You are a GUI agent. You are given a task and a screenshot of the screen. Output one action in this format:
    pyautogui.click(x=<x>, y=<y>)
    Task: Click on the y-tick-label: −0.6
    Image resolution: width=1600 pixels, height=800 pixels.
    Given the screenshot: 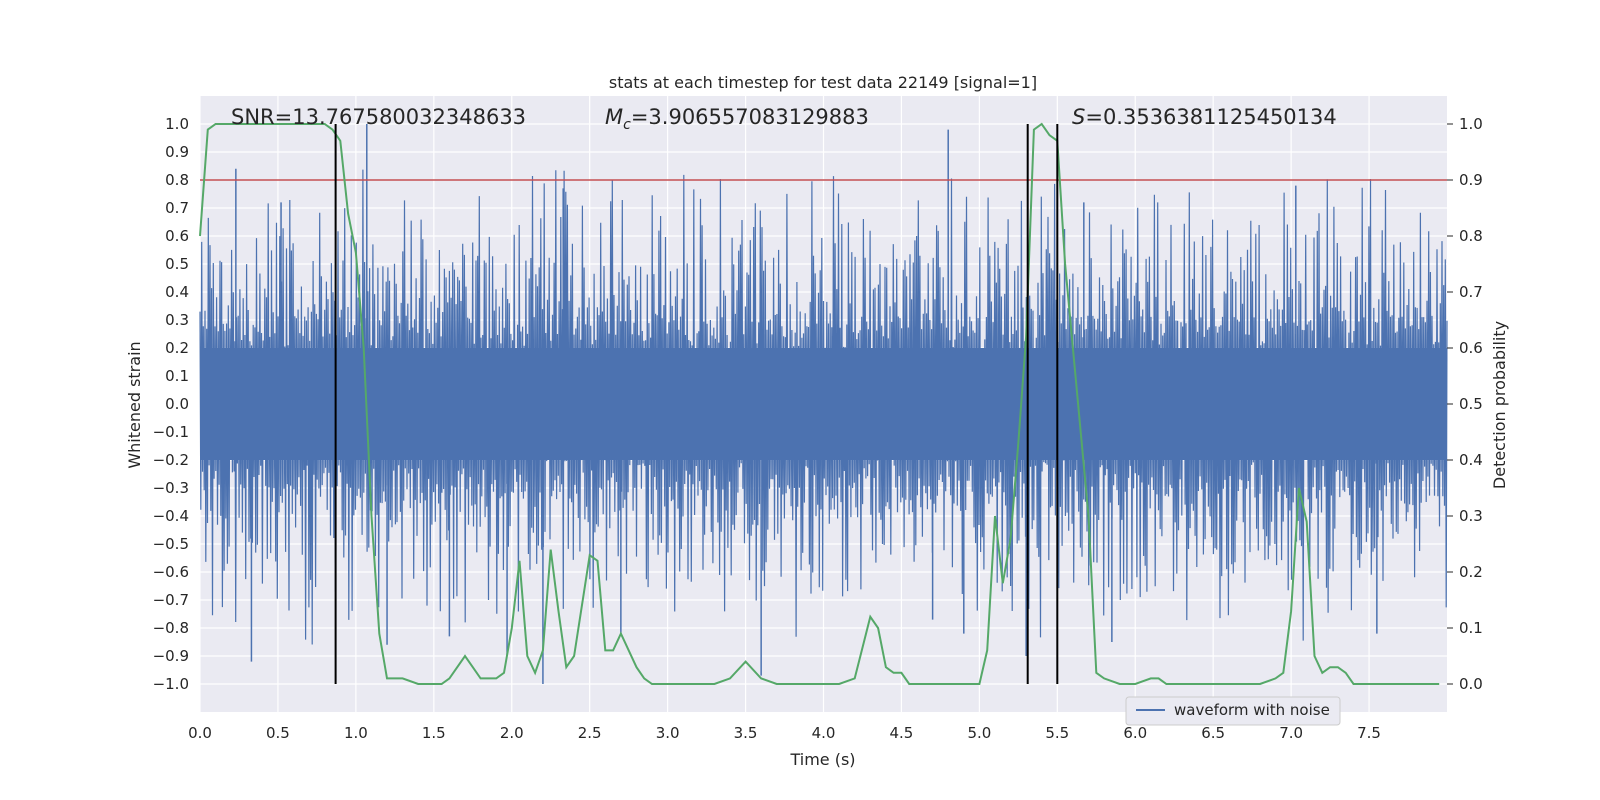 What is the action you would take?
    pyautogui.click(x=171, y=572)
    